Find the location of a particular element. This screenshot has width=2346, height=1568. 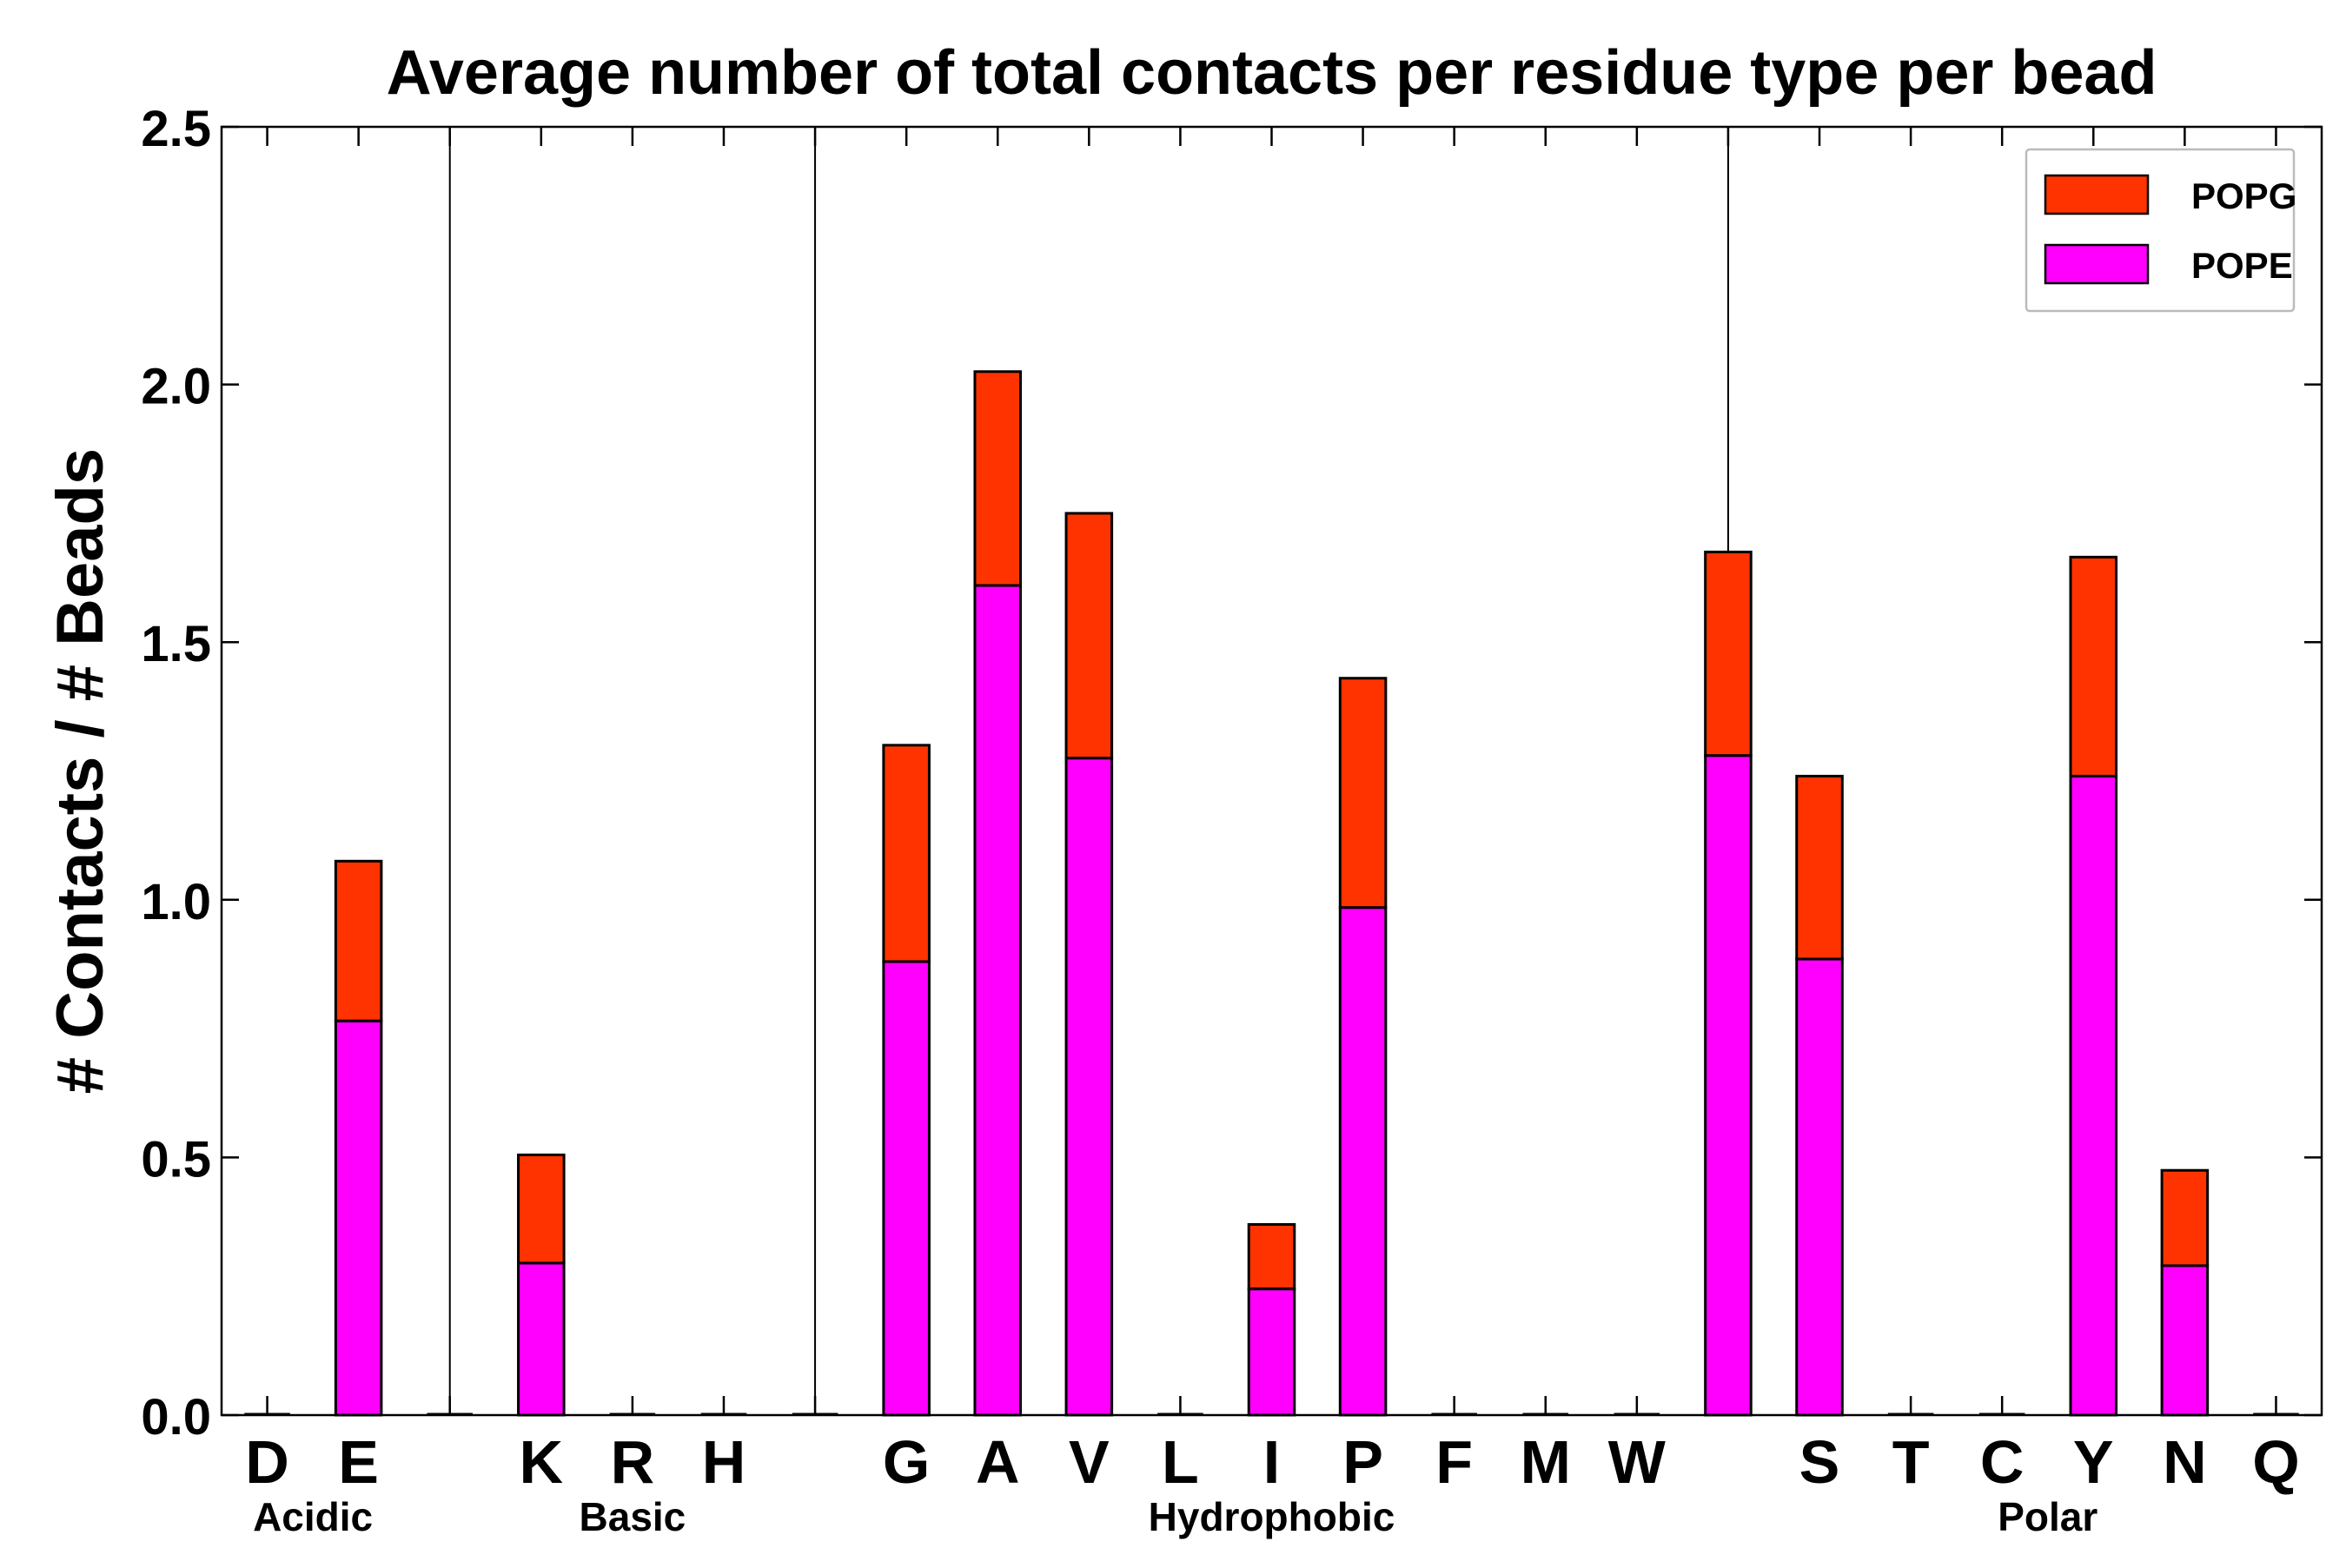

x-category-label: H is located at coordinates (724, 1462).